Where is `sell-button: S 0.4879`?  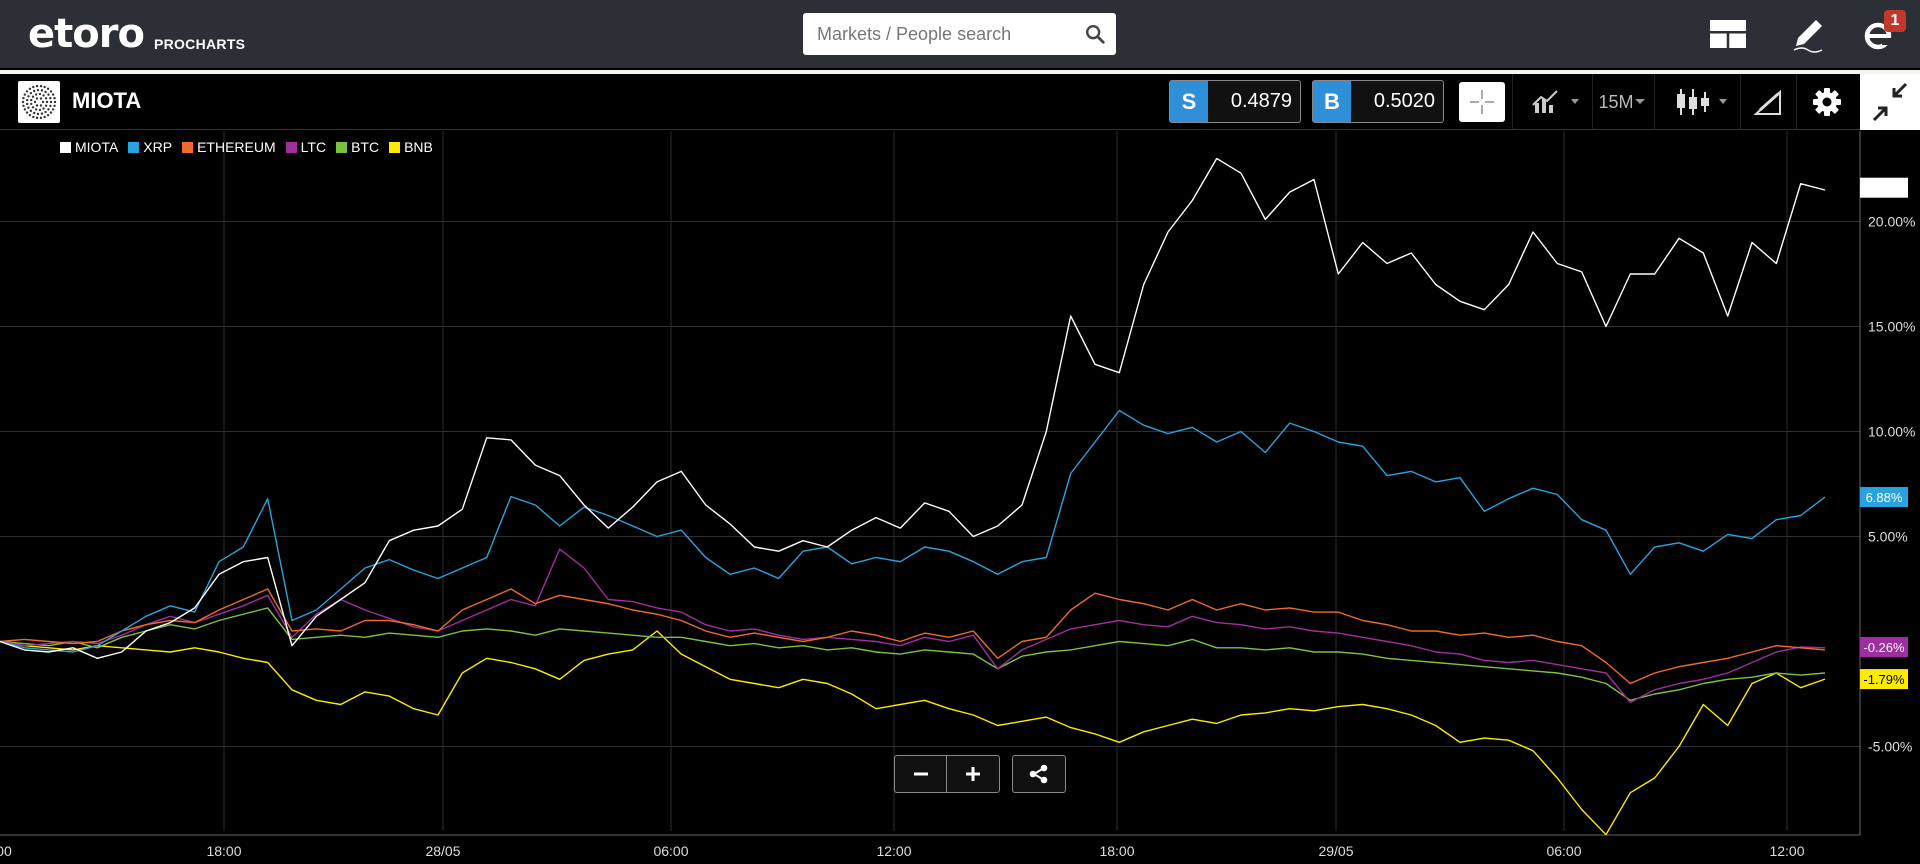
sell-button: S 0.4879 is located at coordinates (1235, 101).